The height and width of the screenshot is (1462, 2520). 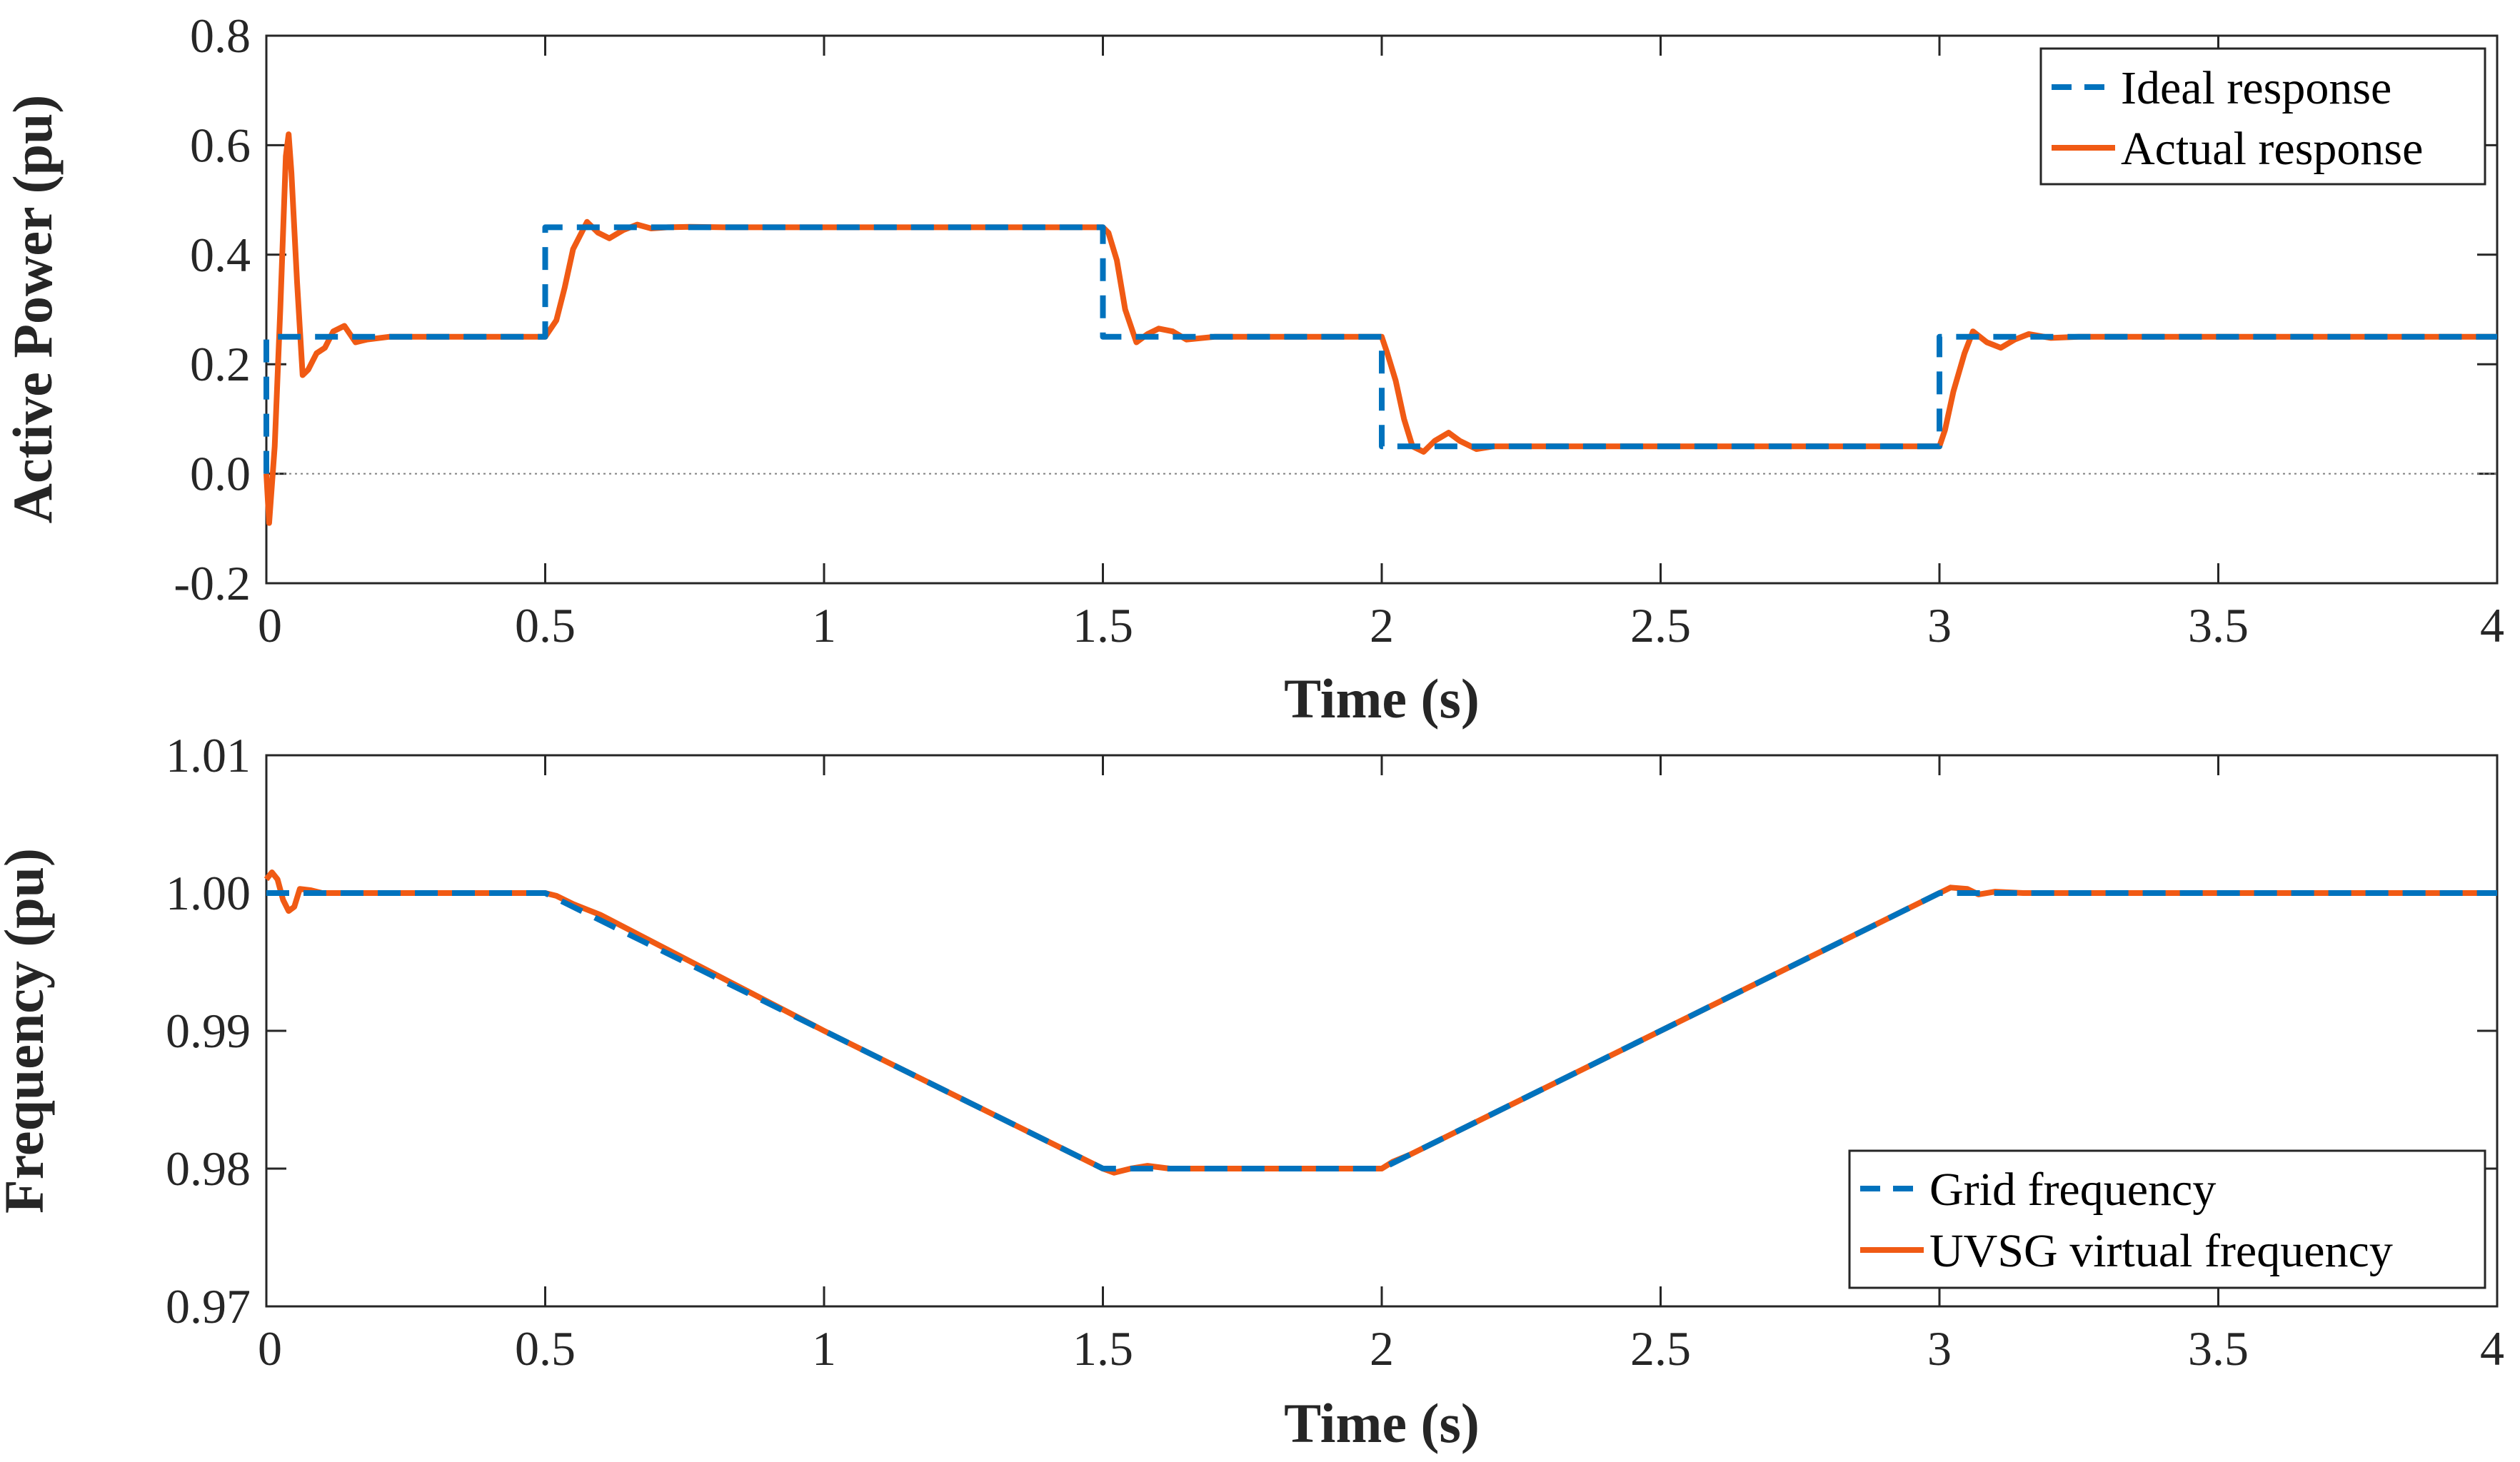 I want to click on frequency-x-tick-label: 0.5, so click(x=545, y=1348).